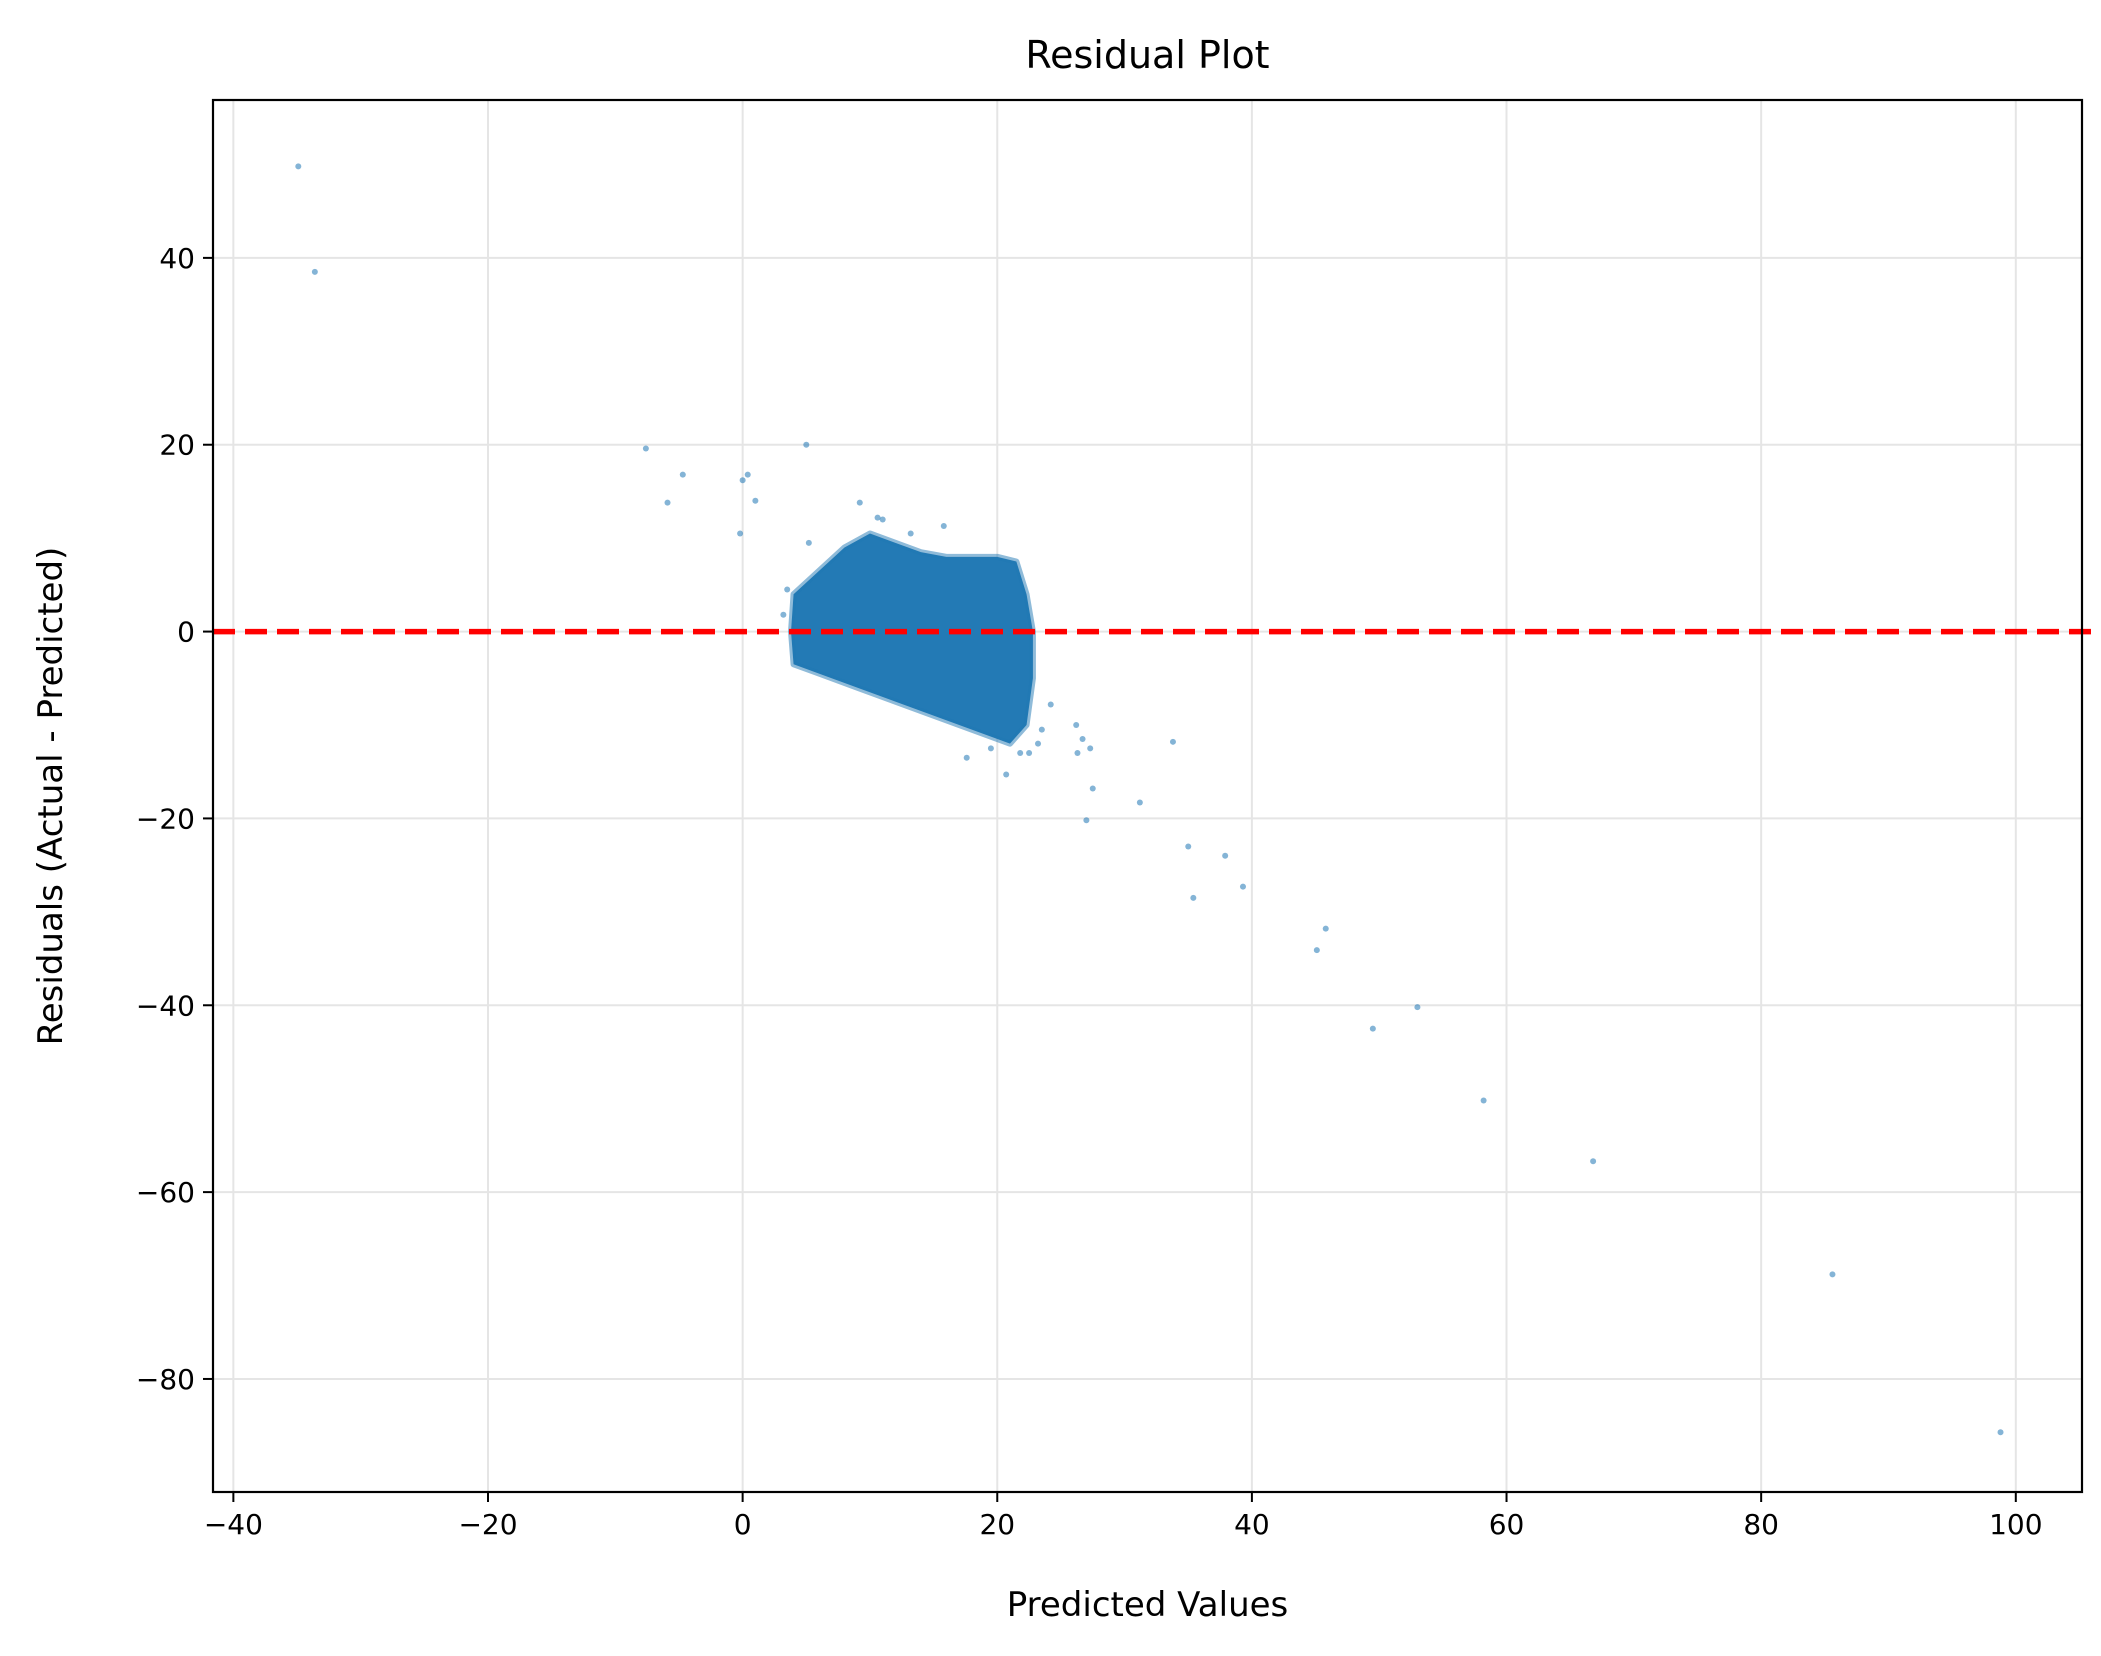 The height and width of the screenshot is (1656, 2101). What do you see at coordinates (165, 1192) in the screenshot?
I see `y-tick-label: −60` at bounding box center [165, 1192].